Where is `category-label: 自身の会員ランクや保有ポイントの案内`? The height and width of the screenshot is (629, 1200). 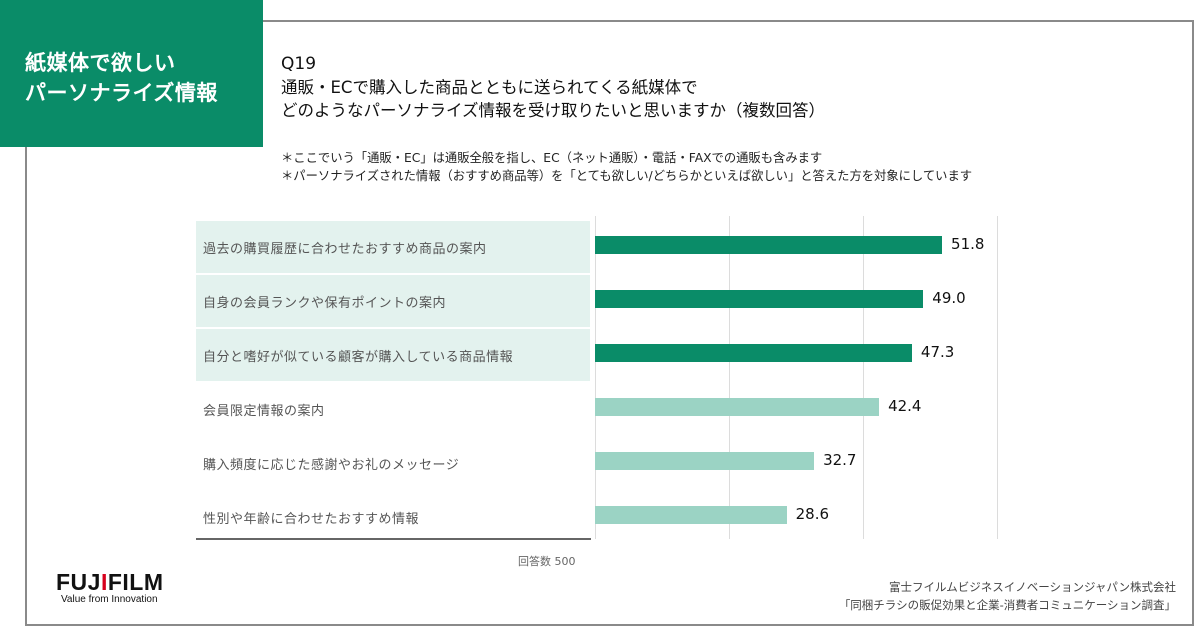 category-label: 自身の会員ランクや保有ポイントの案内 is located at coordinates (325, 303).